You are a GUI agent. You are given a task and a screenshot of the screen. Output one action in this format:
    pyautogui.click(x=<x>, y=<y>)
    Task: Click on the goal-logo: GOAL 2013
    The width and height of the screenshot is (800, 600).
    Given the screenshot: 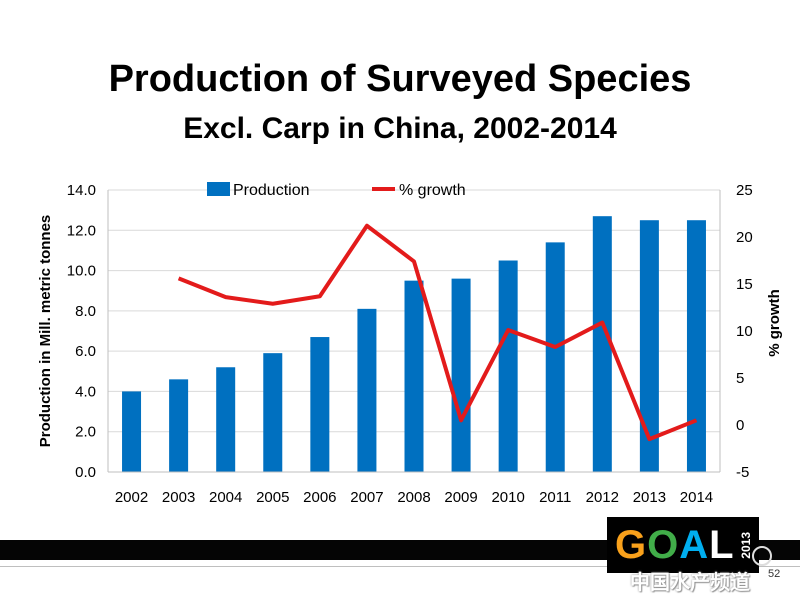 What is the action you would take?
    pyautogui.click(x=683, y=545)
    